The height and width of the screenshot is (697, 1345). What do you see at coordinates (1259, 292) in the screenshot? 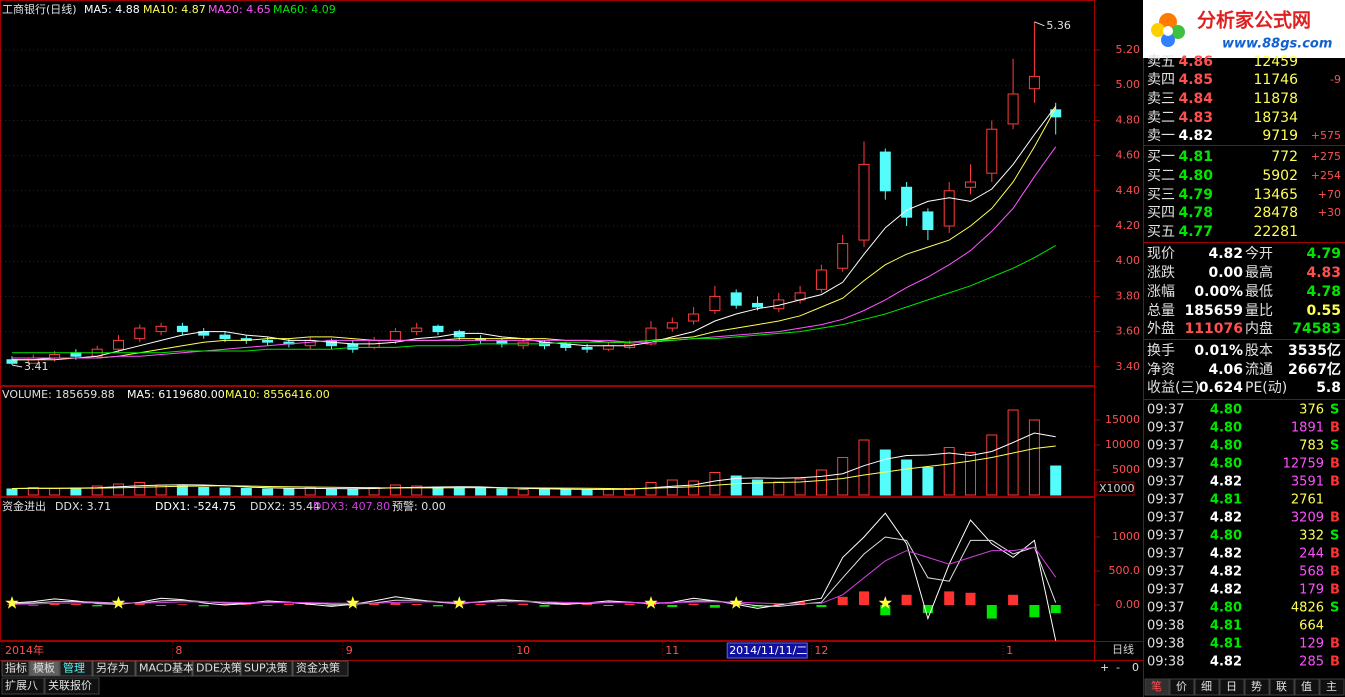
I see `stat-label: 最低` at bounding box center [1259, 292].